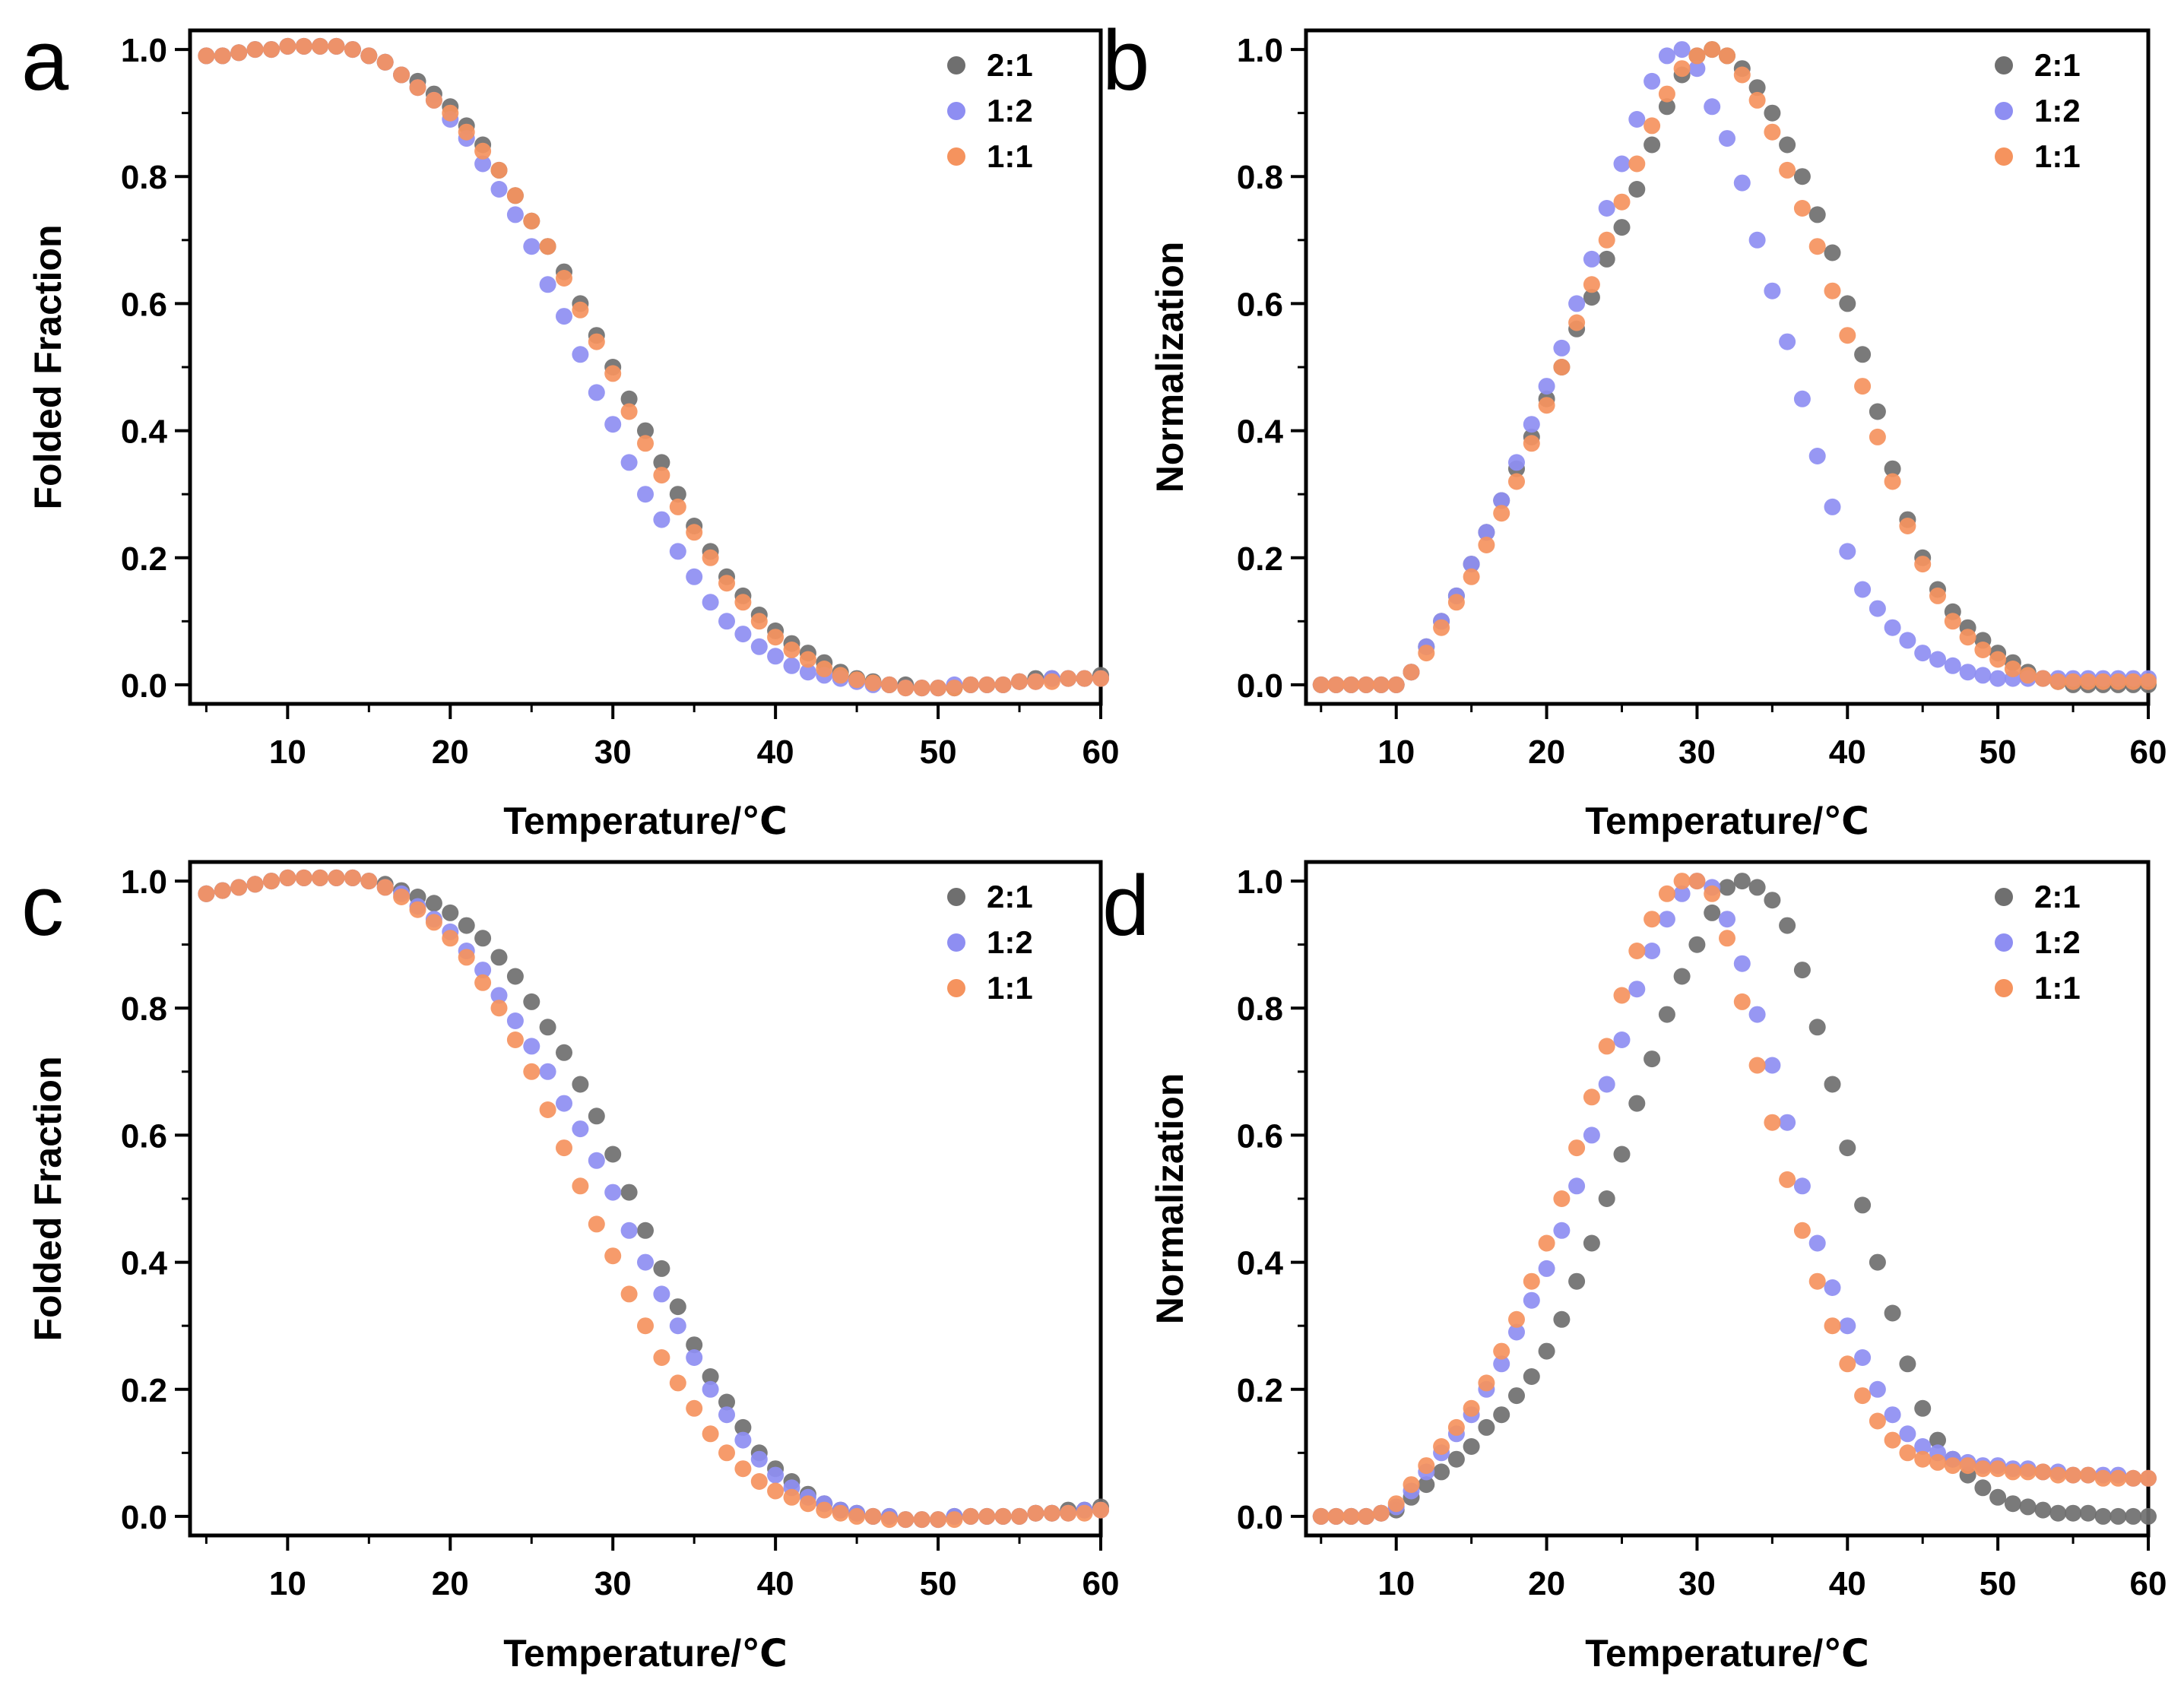  What do you see at coordinates (1734, 1199) in the screenshot?
I see `data-points` at bounding box center [1734, 1199].